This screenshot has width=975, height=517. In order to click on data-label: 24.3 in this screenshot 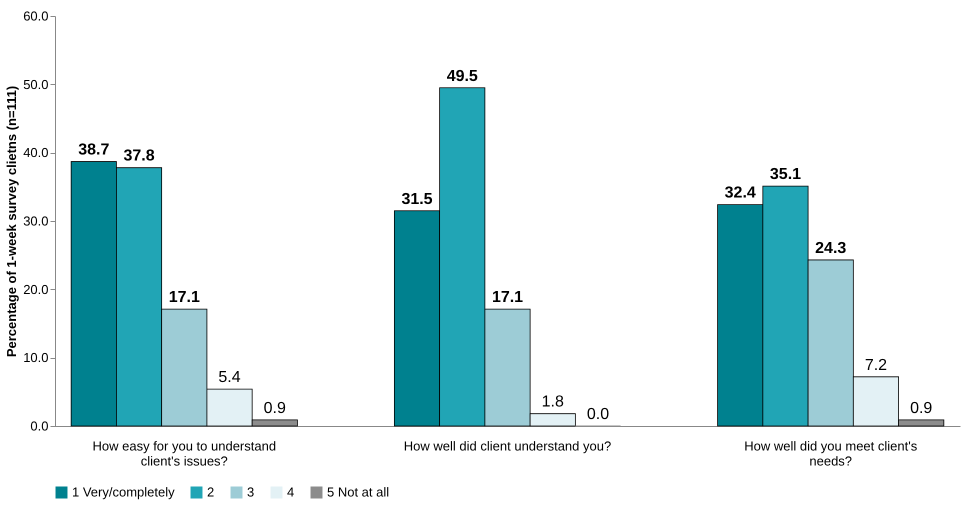, I will do `click(830, 248)`.